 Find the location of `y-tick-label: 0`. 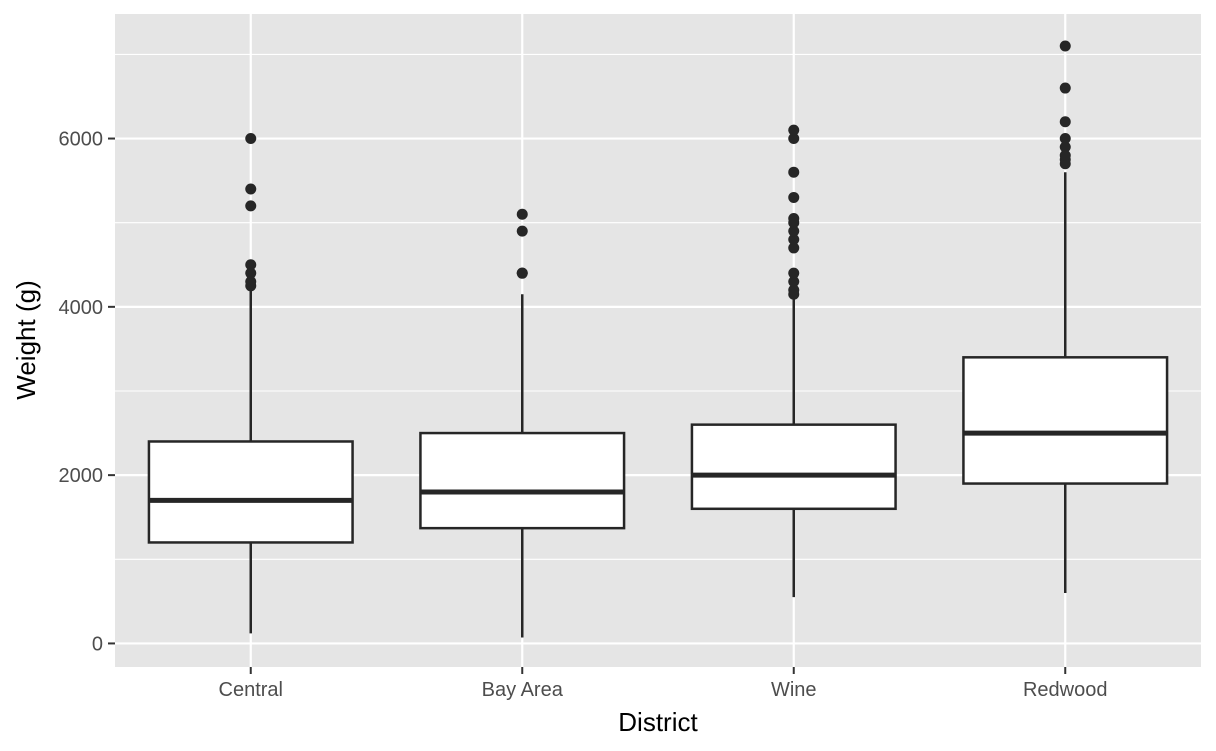

y-tick-label: 0 is located at coordinates (97, 644).